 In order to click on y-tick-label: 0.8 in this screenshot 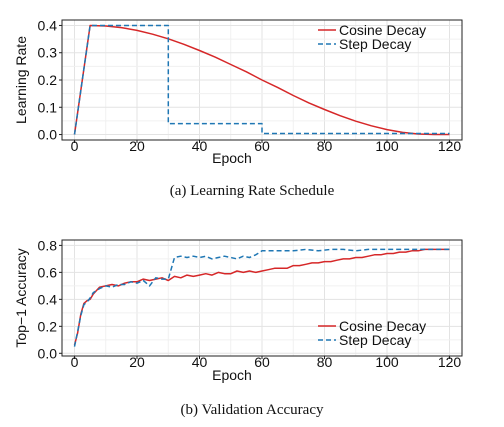, I will do `click(48, 245)`.